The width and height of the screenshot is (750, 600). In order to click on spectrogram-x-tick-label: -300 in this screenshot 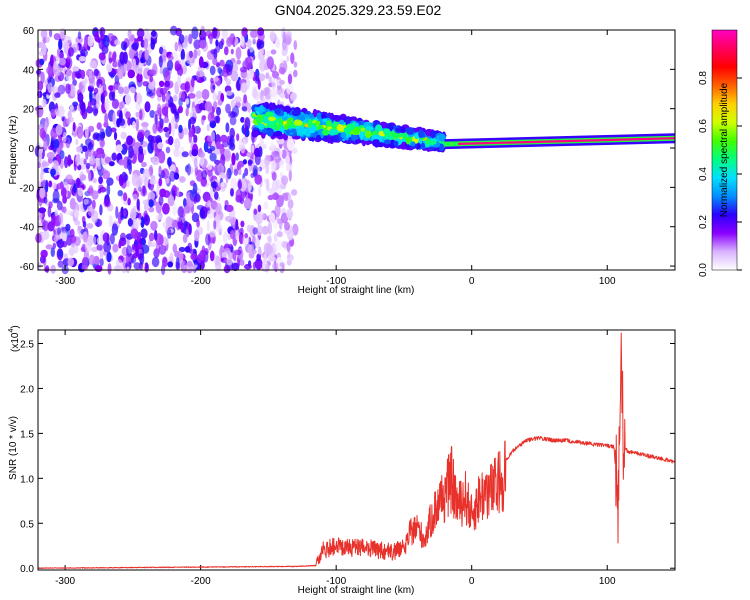, I will do `click(65, 281)`.